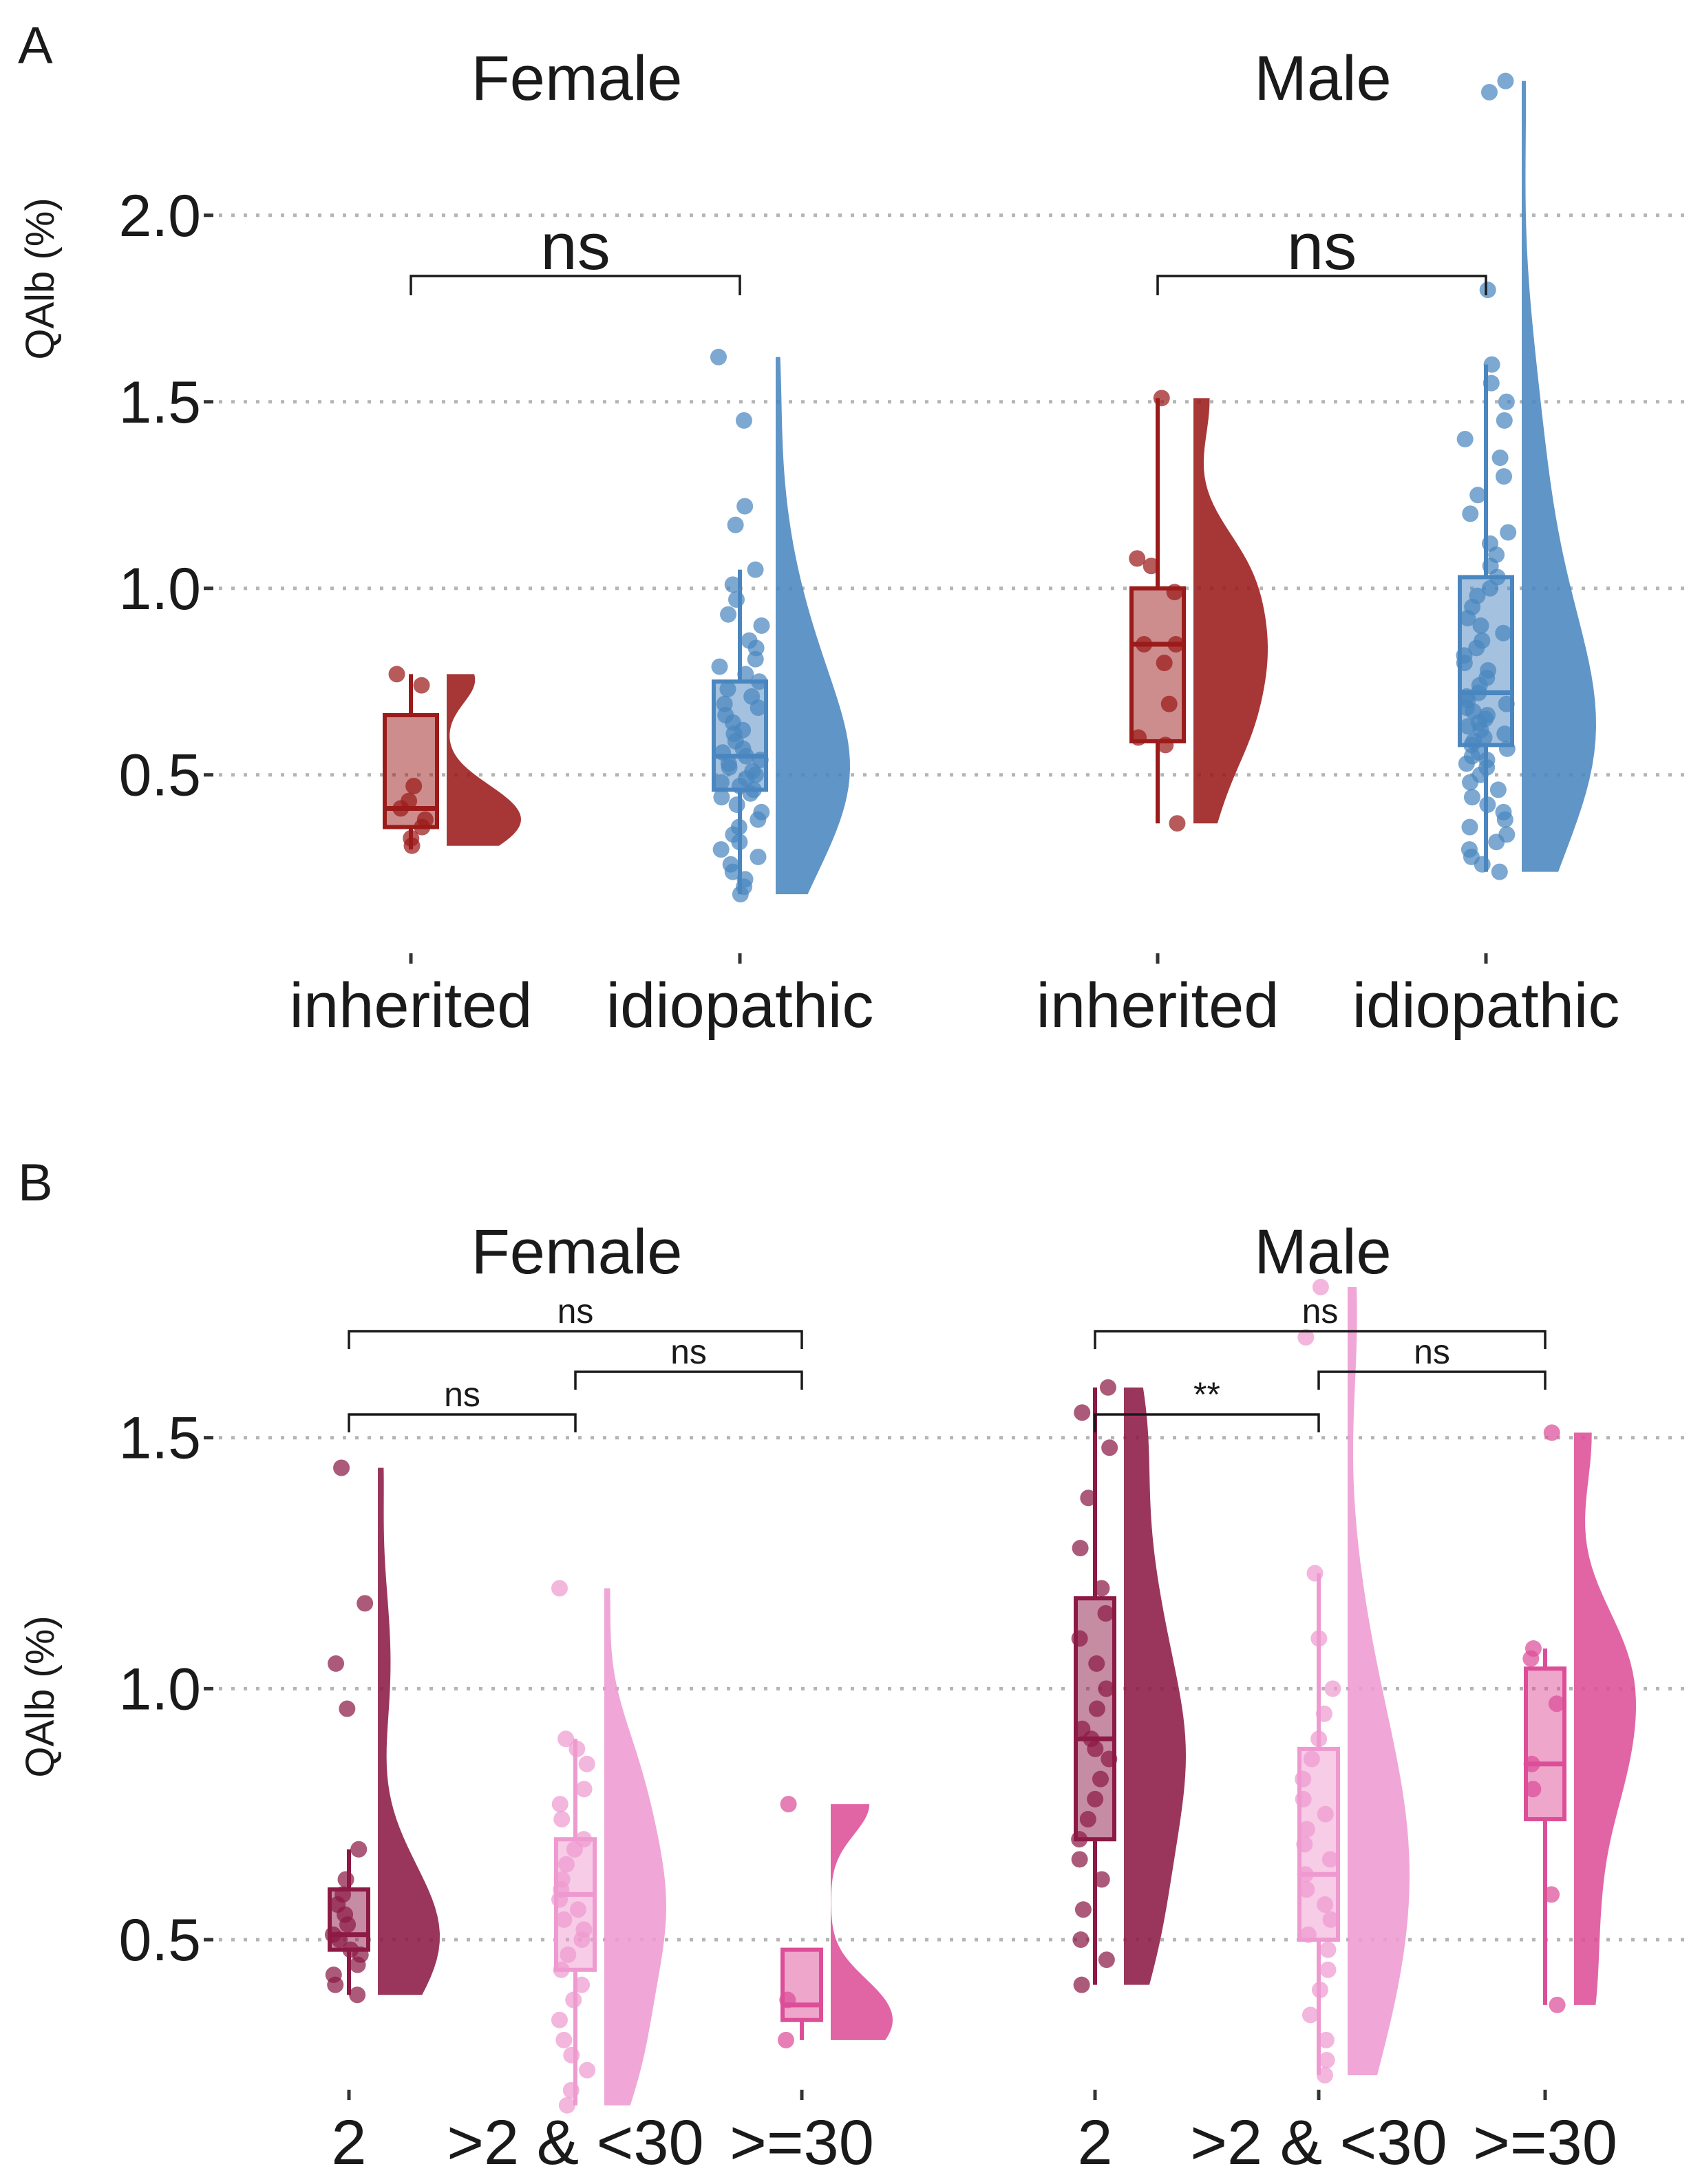 This screenshot has height=2184, width=1700. I want to click on panel-b-female-comparison-gt2-and-lt30-vs-ge30-bracket, so click(688, 1380).